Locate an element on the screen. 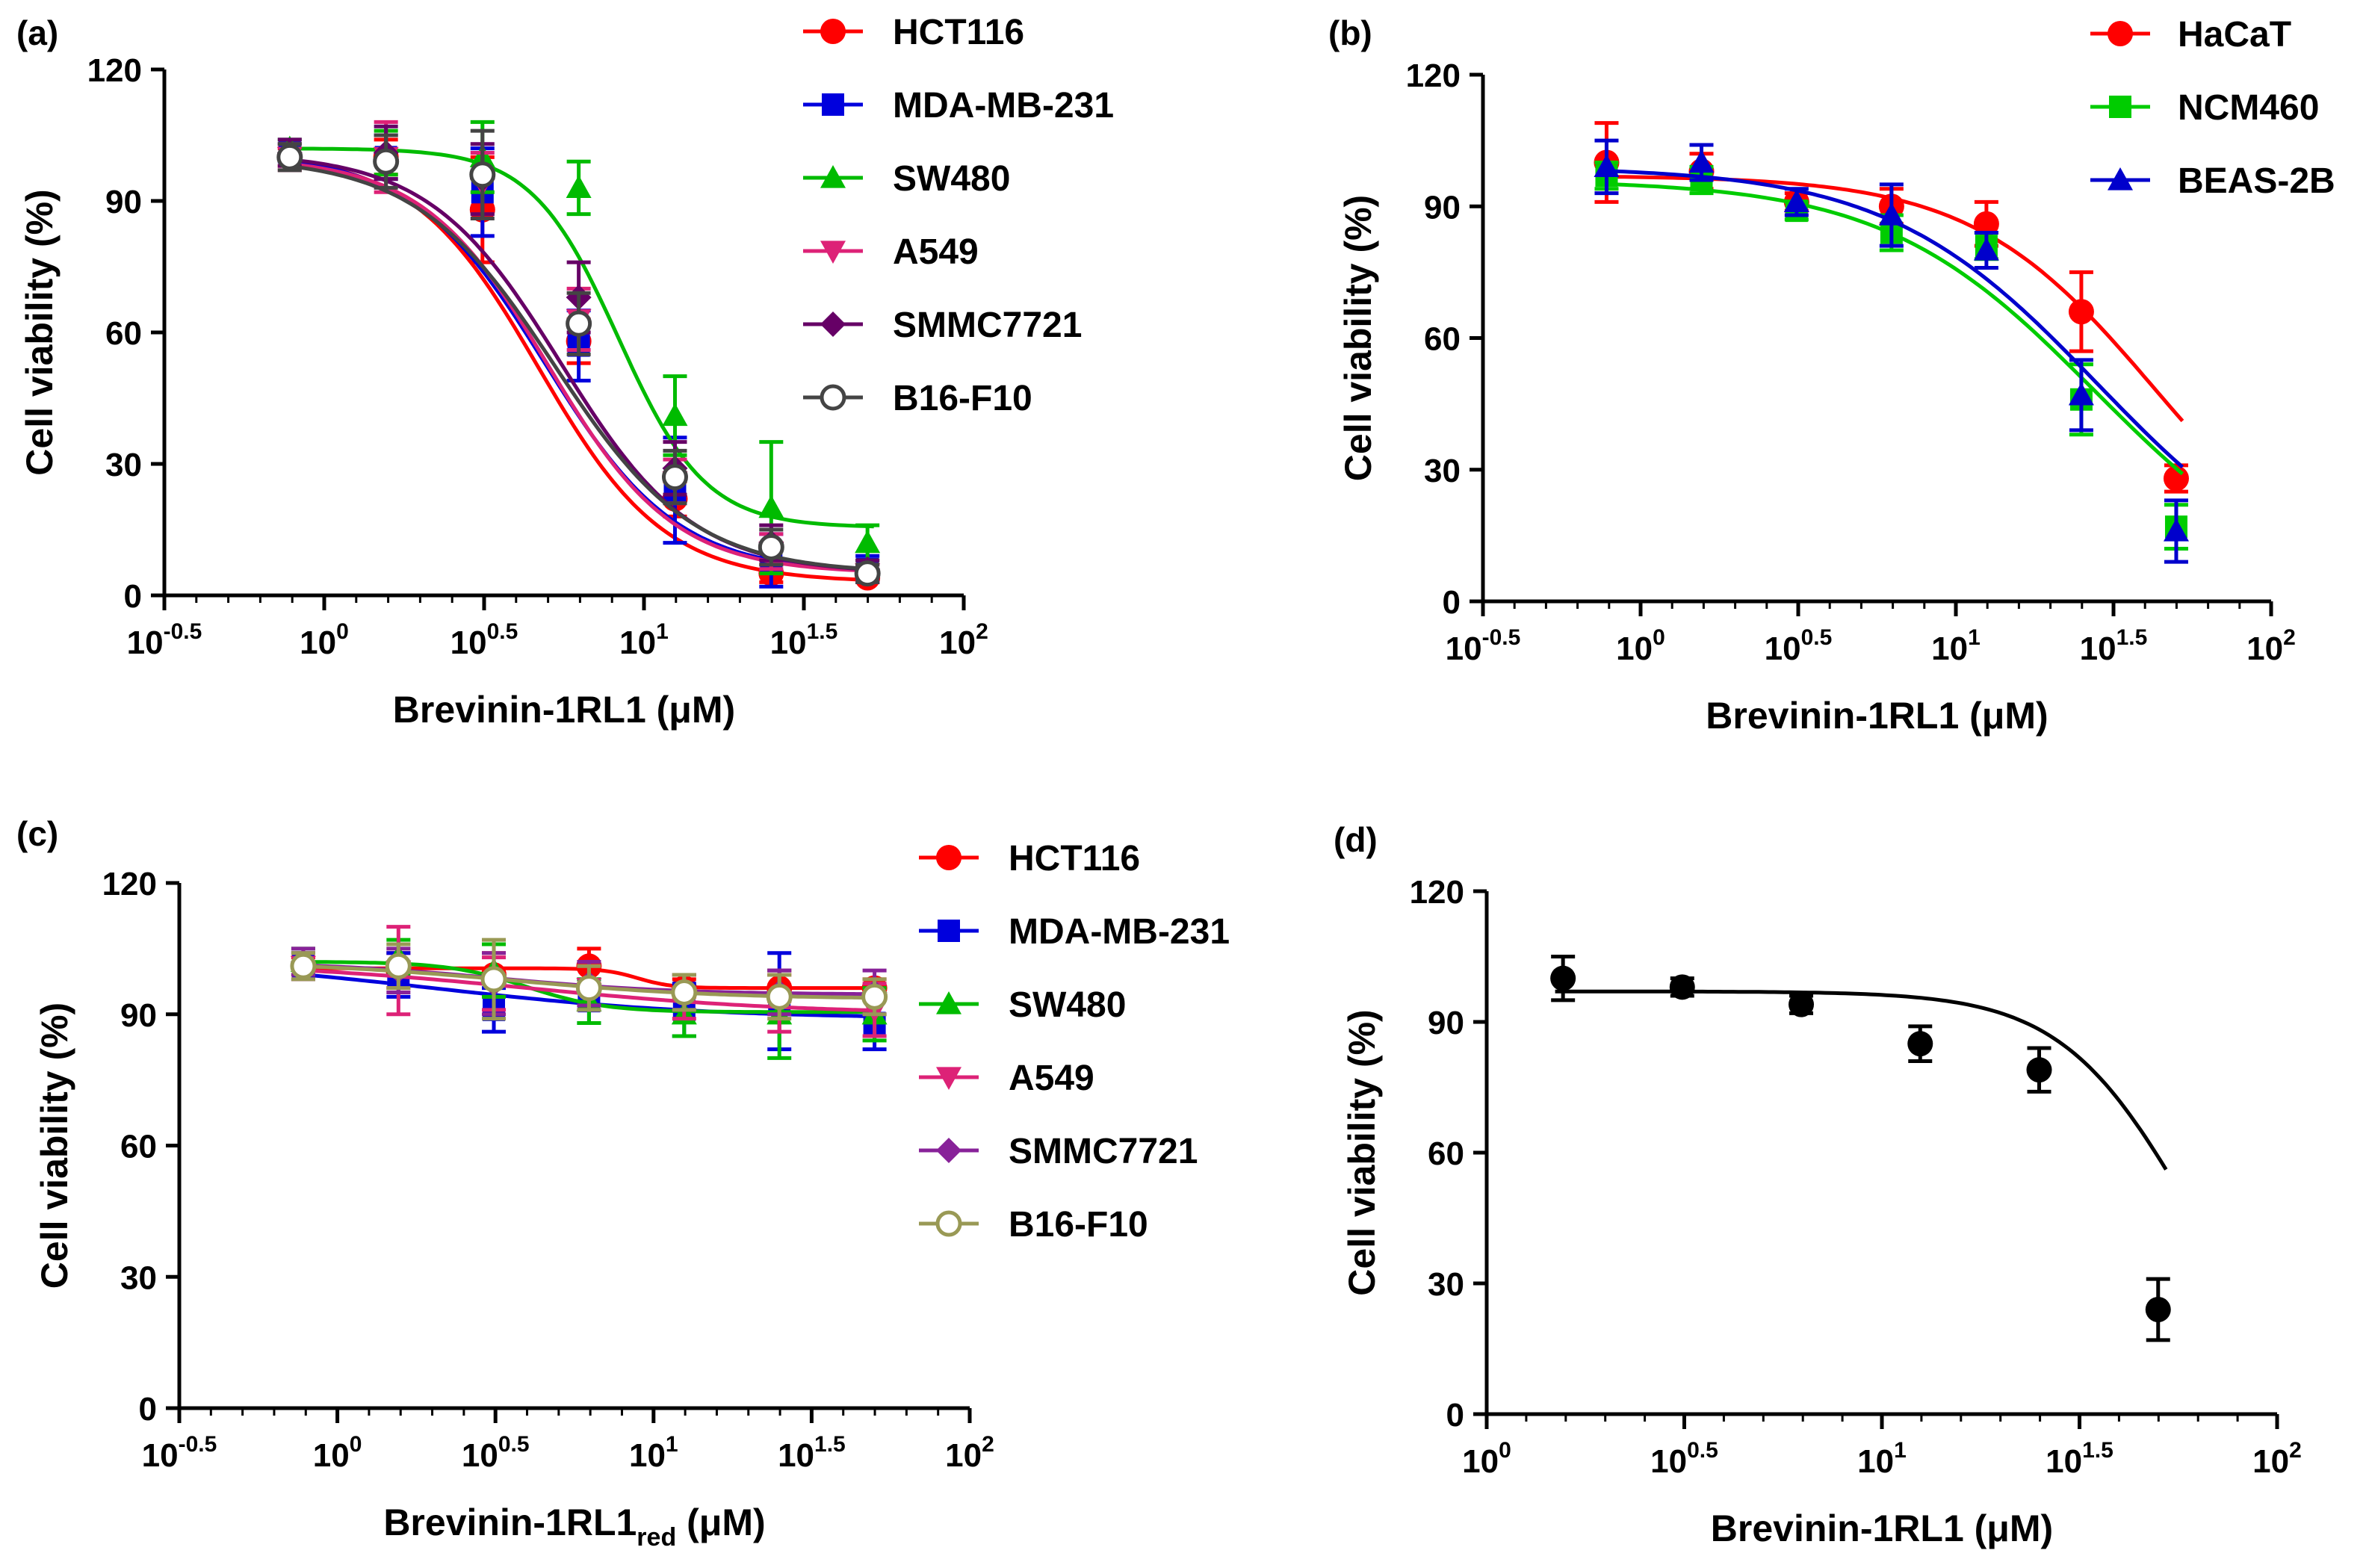  panel-label: (c) is located at coordinates (37, 833).